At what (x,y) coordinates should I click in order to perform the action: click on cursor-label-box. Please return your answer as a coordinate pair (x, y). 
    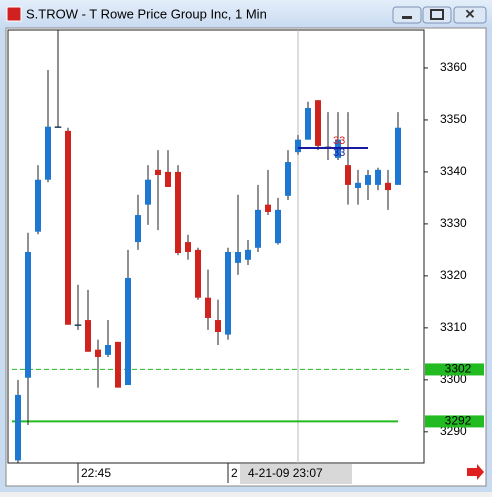
    Looking at the image, I should click on (296, 474).